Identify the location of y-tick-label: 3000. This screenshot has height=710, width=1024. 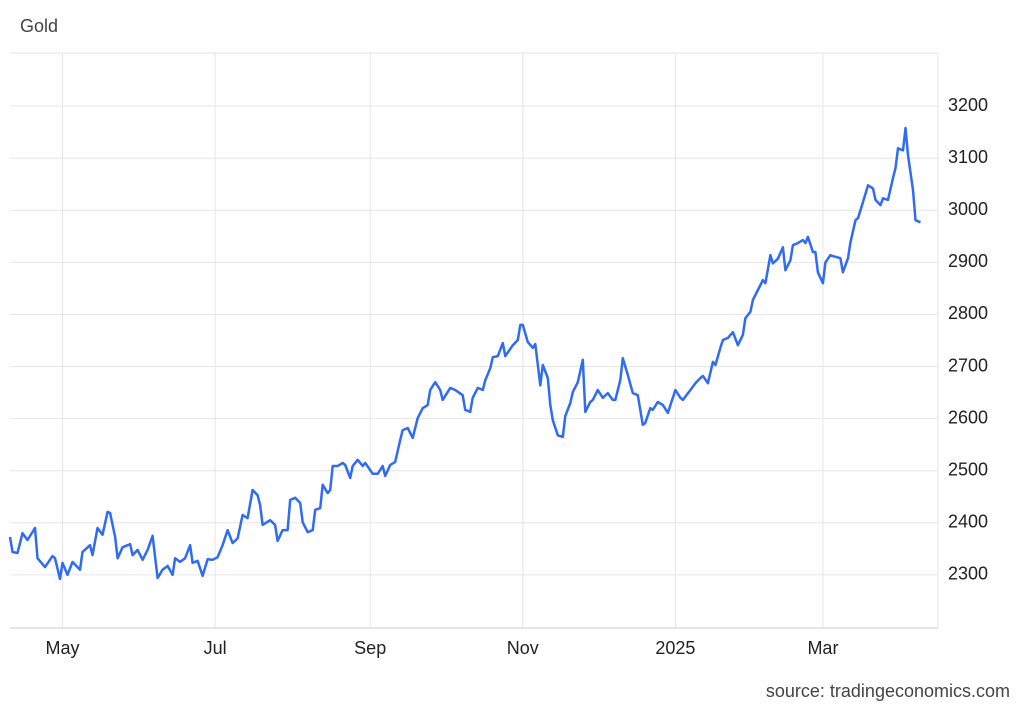
(968, 209).